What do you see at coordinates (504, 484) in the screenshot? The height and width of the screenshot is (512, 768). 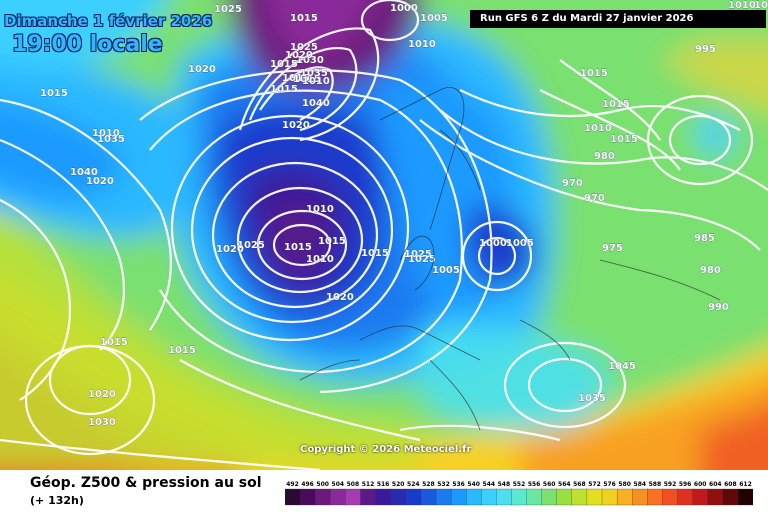 I see `scale-tick-label: 548` at bounding box center [504, 484].